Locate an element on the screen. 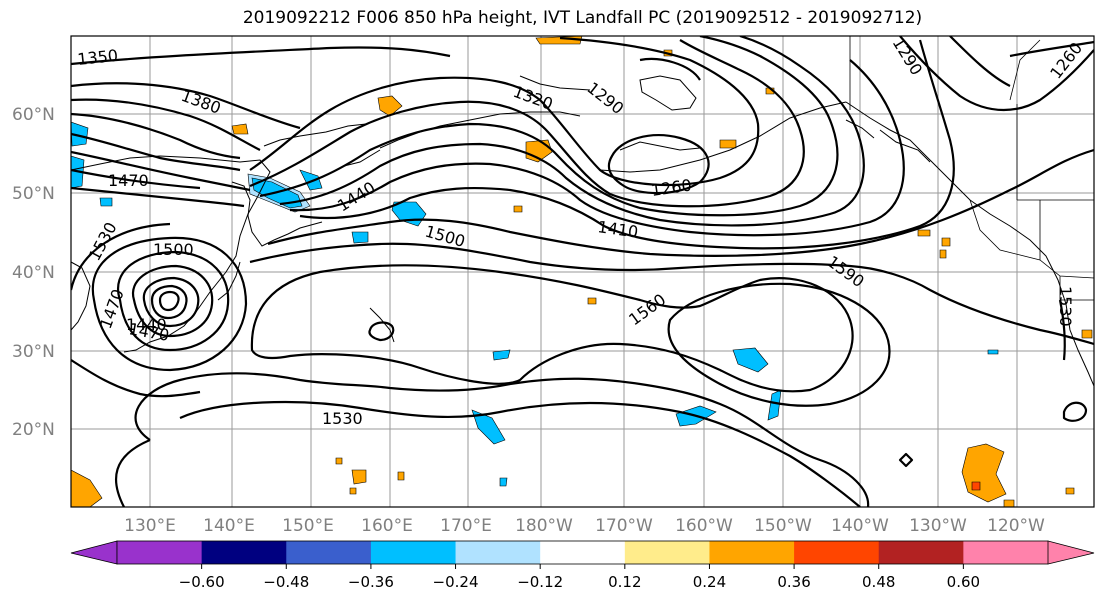  lat-label: 30°N is located at coordinates (33, 352).